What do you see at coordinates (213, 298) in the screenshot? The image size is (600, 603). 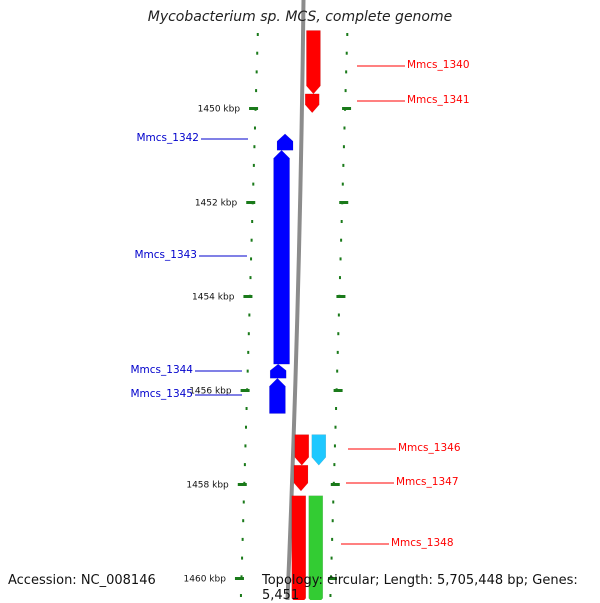 I see `scale-tick-label: 1454 kbp` at bounding box center [213, 298].